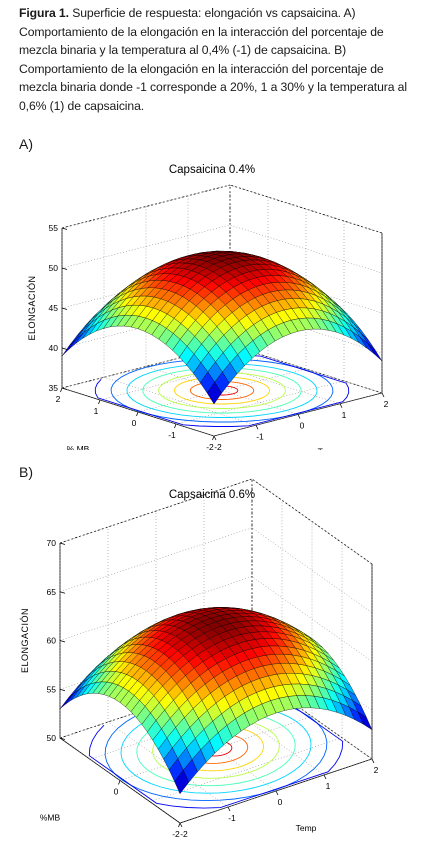 The width and height of the screenshot is (429, 842). What do you see at coordinates (96, 411) in the screenshot?
I see `x-tick-label: 1` at bounding box center [96, 411].